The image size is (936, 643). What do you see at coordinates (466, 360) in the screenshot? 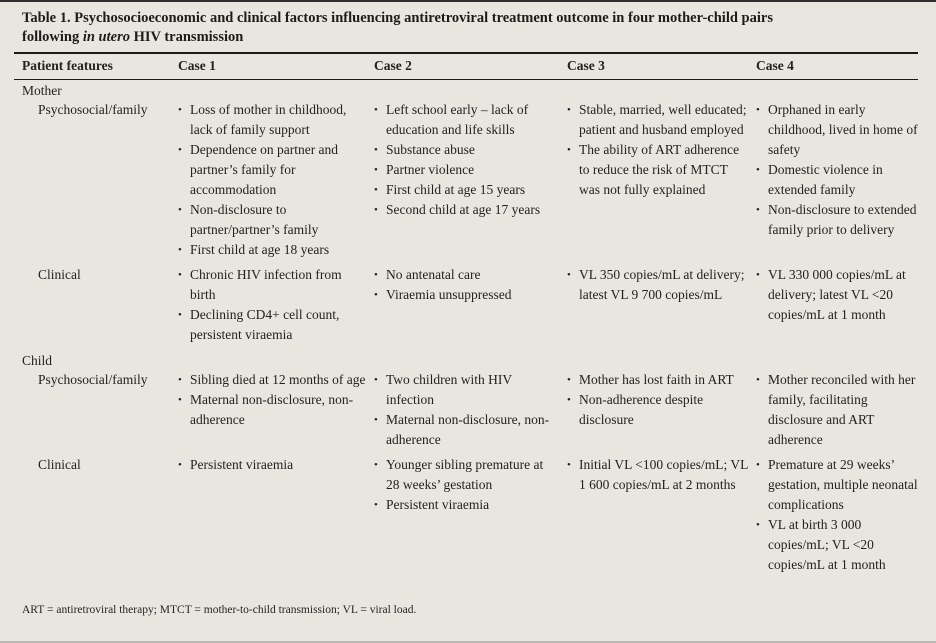
I see `section-header-row: Child` at bounding box center [466, 360].